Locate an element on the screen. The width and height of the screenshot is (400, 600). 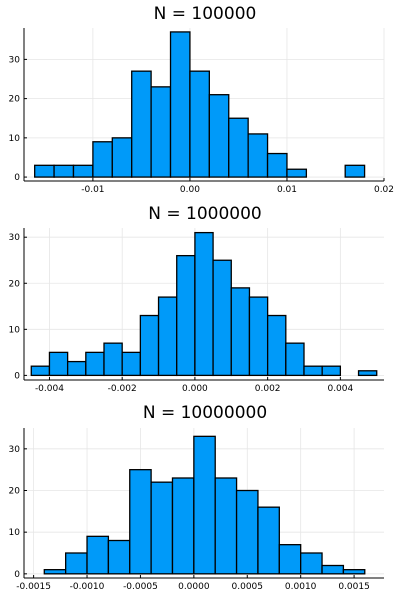
panel-3-title: N = 10000000 is located at coordinates (205, 413).